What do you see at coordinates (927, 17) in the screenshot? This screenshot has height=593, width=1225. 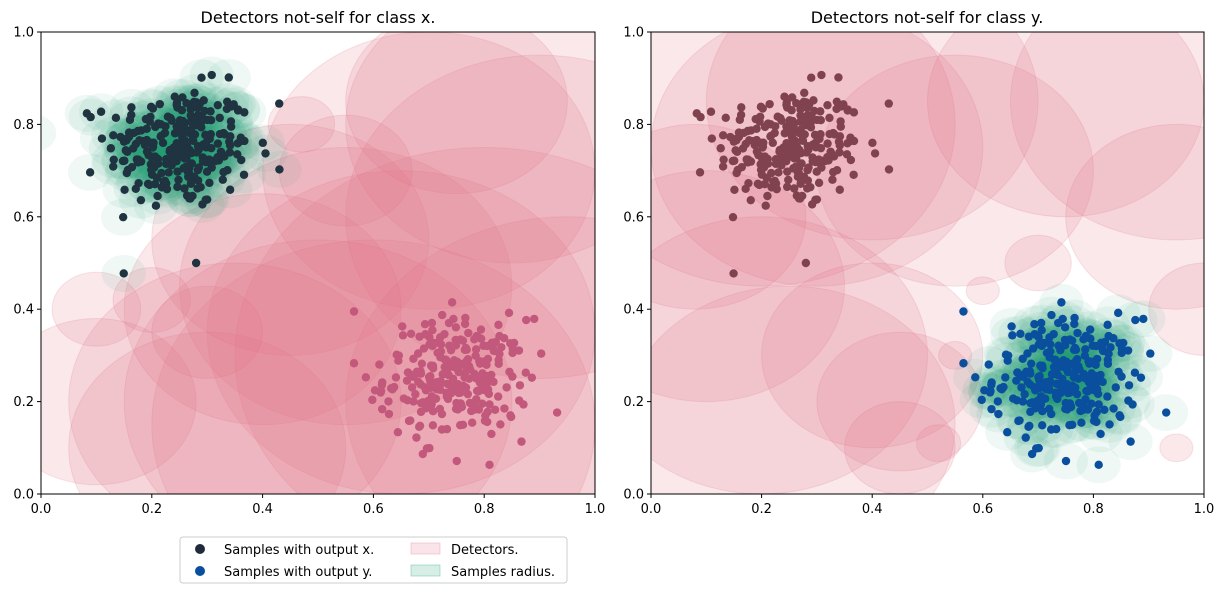 I see `chart-right-title: Detectors not-self for class y.` at bounding box center [927, 17].